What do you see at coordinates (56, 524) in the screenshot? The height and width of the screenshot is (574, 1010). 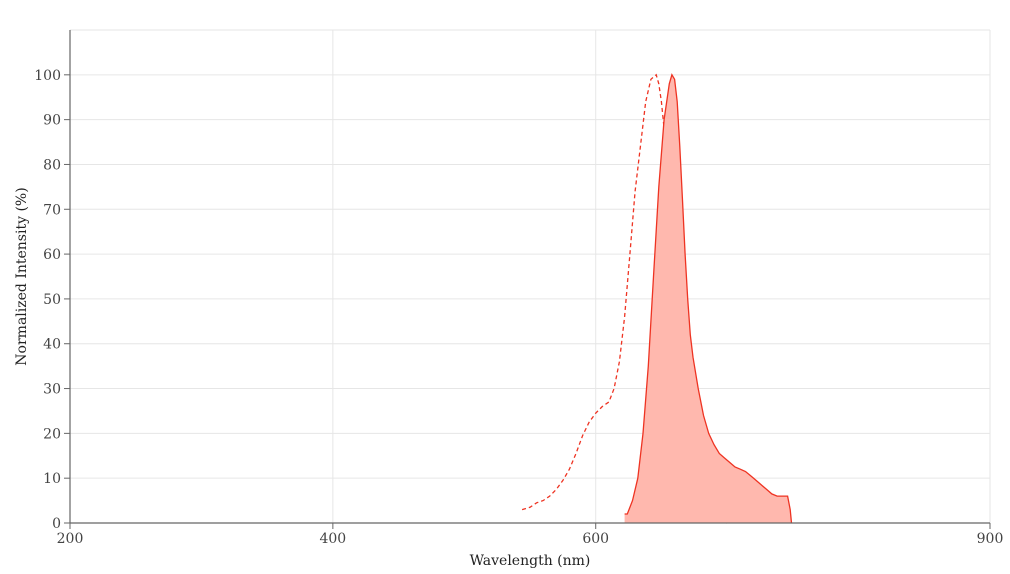 I see `y-tick-label: 0` at bounding box center [56, 524].